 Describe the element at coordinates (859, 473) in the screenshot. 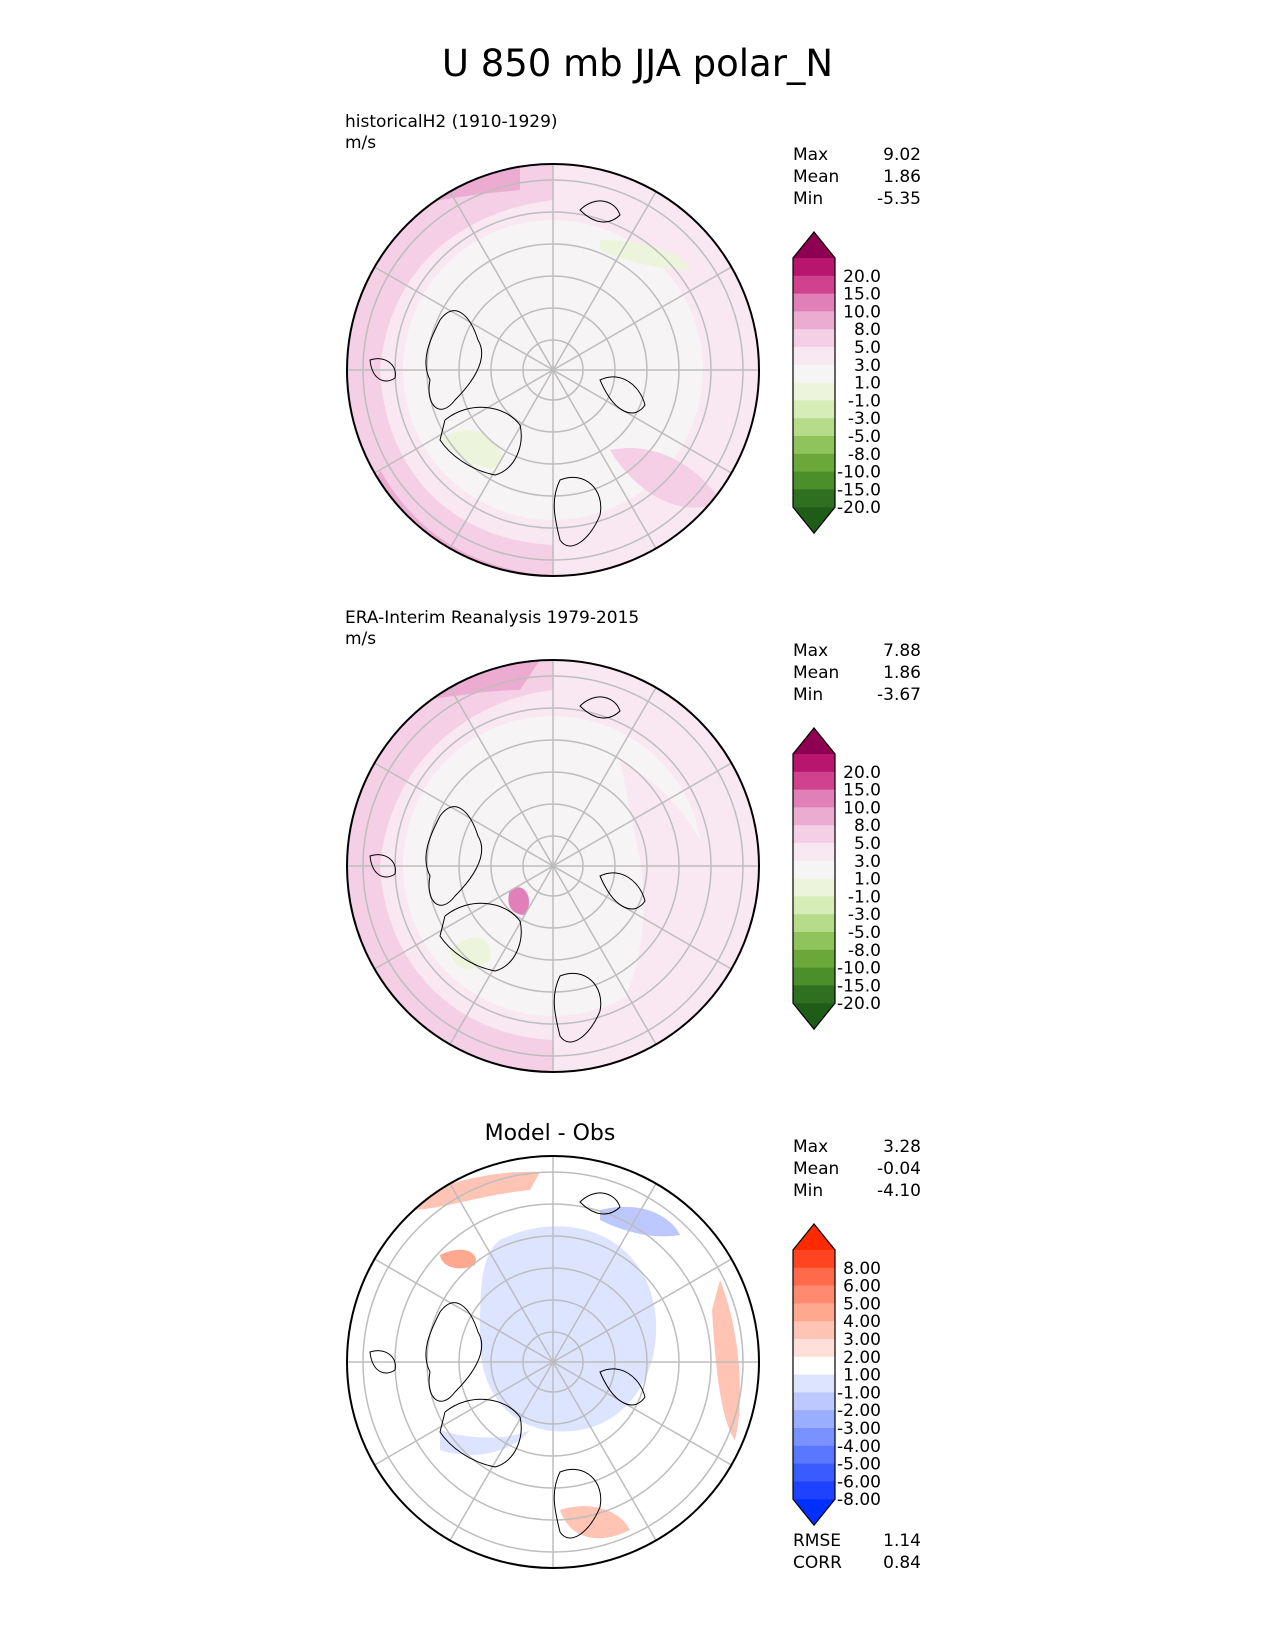

I see `colorbar-tick-label-11: -10.0` at that location.